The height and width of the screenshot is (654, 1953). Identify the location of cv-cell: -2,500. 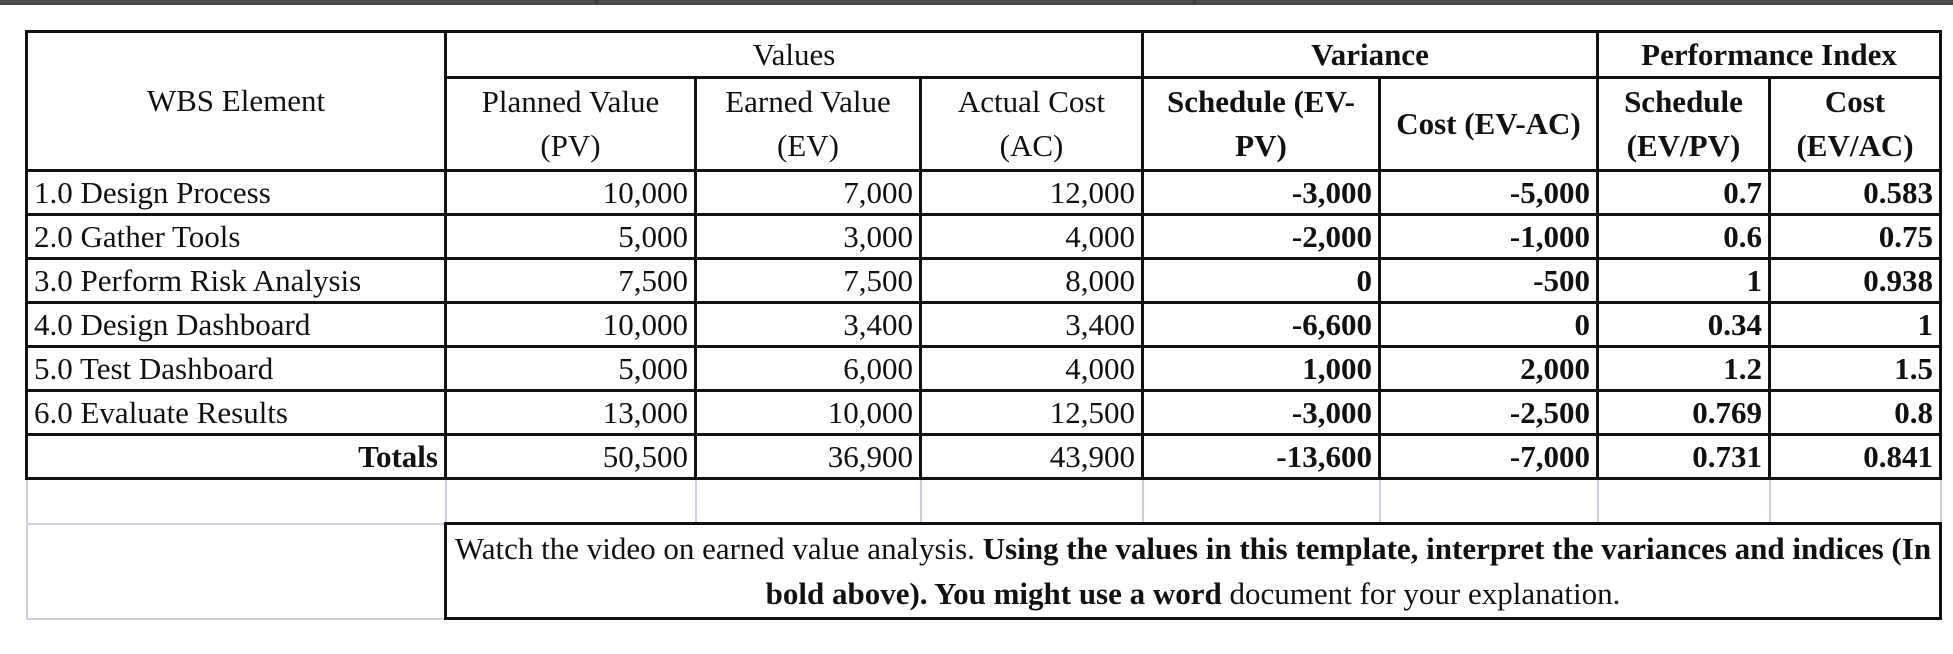
(1488, 412).